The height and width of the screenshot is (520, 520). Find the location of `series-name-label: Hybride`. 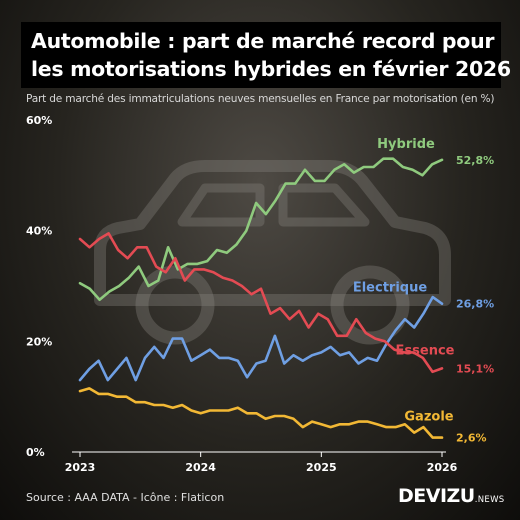

series-name-label: Hybride is located at coordinates (406, 144).